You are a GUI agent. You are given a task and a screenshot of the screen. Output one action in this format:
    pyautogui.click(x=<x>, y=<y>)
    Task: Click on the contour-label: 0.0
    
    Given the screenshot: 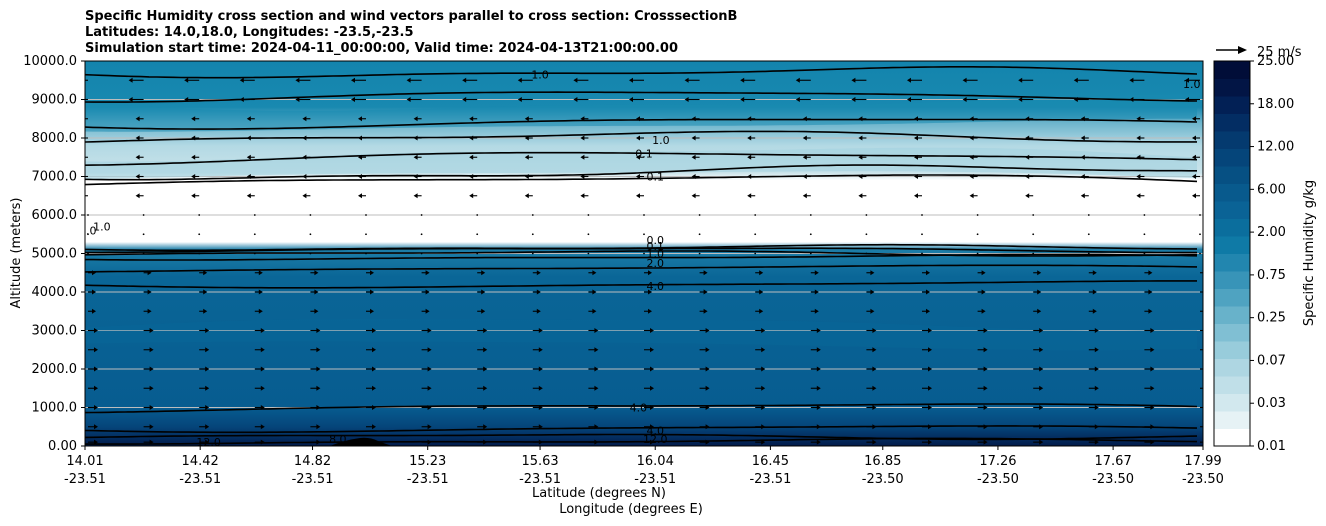 What is the action you would take?
    pyautogui.click(x=655, y=240)
    